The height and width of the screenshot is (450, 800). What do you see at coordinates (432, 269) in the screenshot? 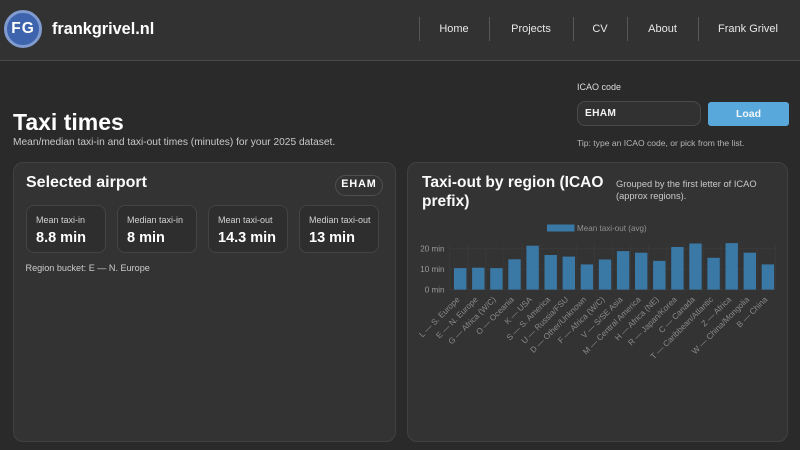
I see `svg-text: 10 min` at bounding box center [432, 269].